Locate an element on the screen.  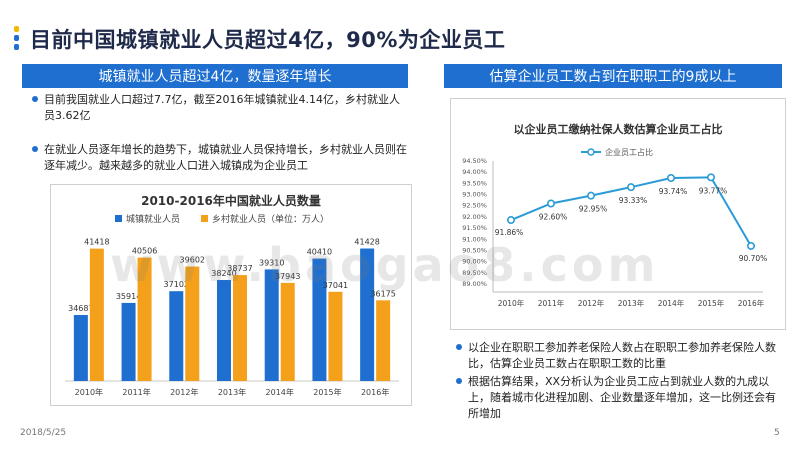
data-label: 93.33% is located at coordinates (633, 200).